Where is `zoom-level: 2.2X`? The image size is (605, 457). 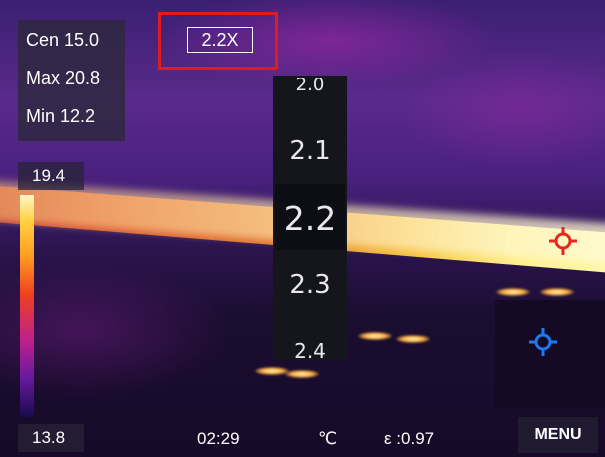
zoom-level: 2.2X is located at coordinates (220, 40).